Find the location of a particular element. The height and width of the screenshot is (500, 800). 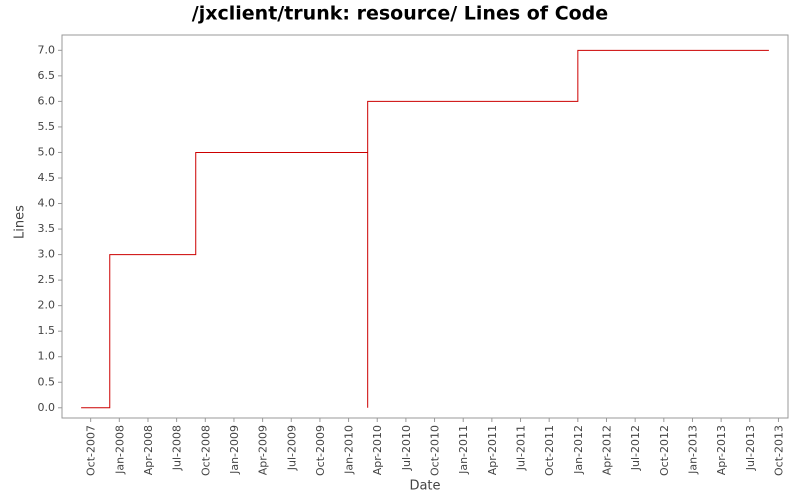

y-tick-label: 0.5 is located at coordinates (47, 381).